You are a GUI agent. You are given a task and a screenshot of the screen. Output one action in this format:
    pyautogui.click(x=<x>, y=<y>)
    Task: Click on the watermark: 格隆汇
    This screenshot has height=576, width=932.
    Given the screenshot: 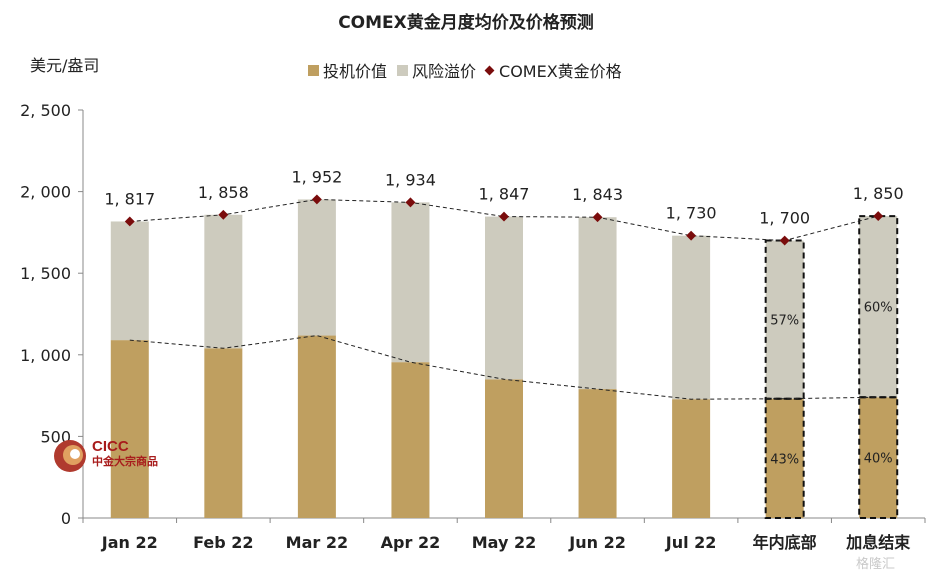 What is the action you would take?
    pyautogui.click(x=876, y=564)
    